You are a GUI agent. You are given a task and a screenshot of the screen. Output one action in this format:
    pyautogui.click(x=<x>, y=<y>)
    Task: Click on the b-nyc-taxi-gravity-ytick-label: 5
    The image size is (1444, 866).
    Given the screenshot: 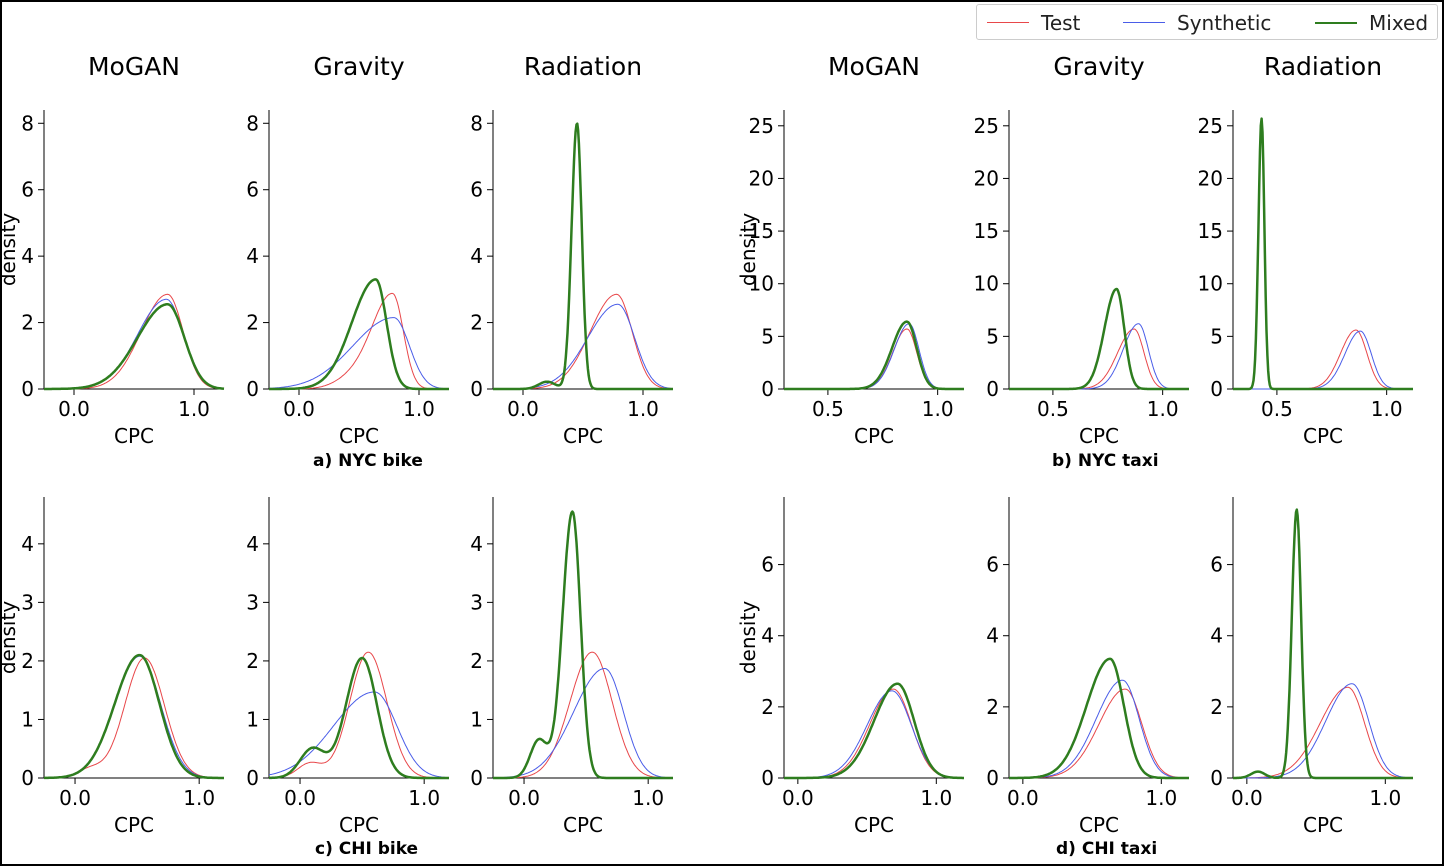 What is the action you would take?
    pyautogui.click(x=992, y=336)
    